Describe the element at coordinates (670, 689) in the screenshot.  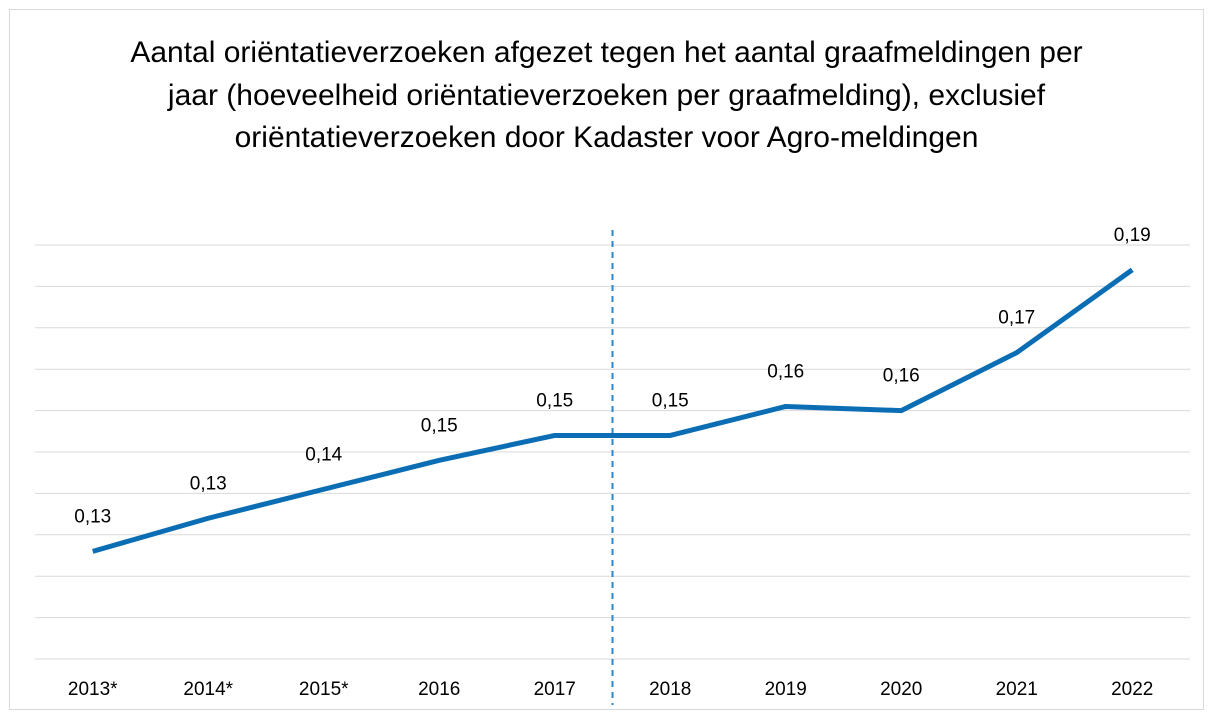
I see `x-tick-label: 2018` at that location.